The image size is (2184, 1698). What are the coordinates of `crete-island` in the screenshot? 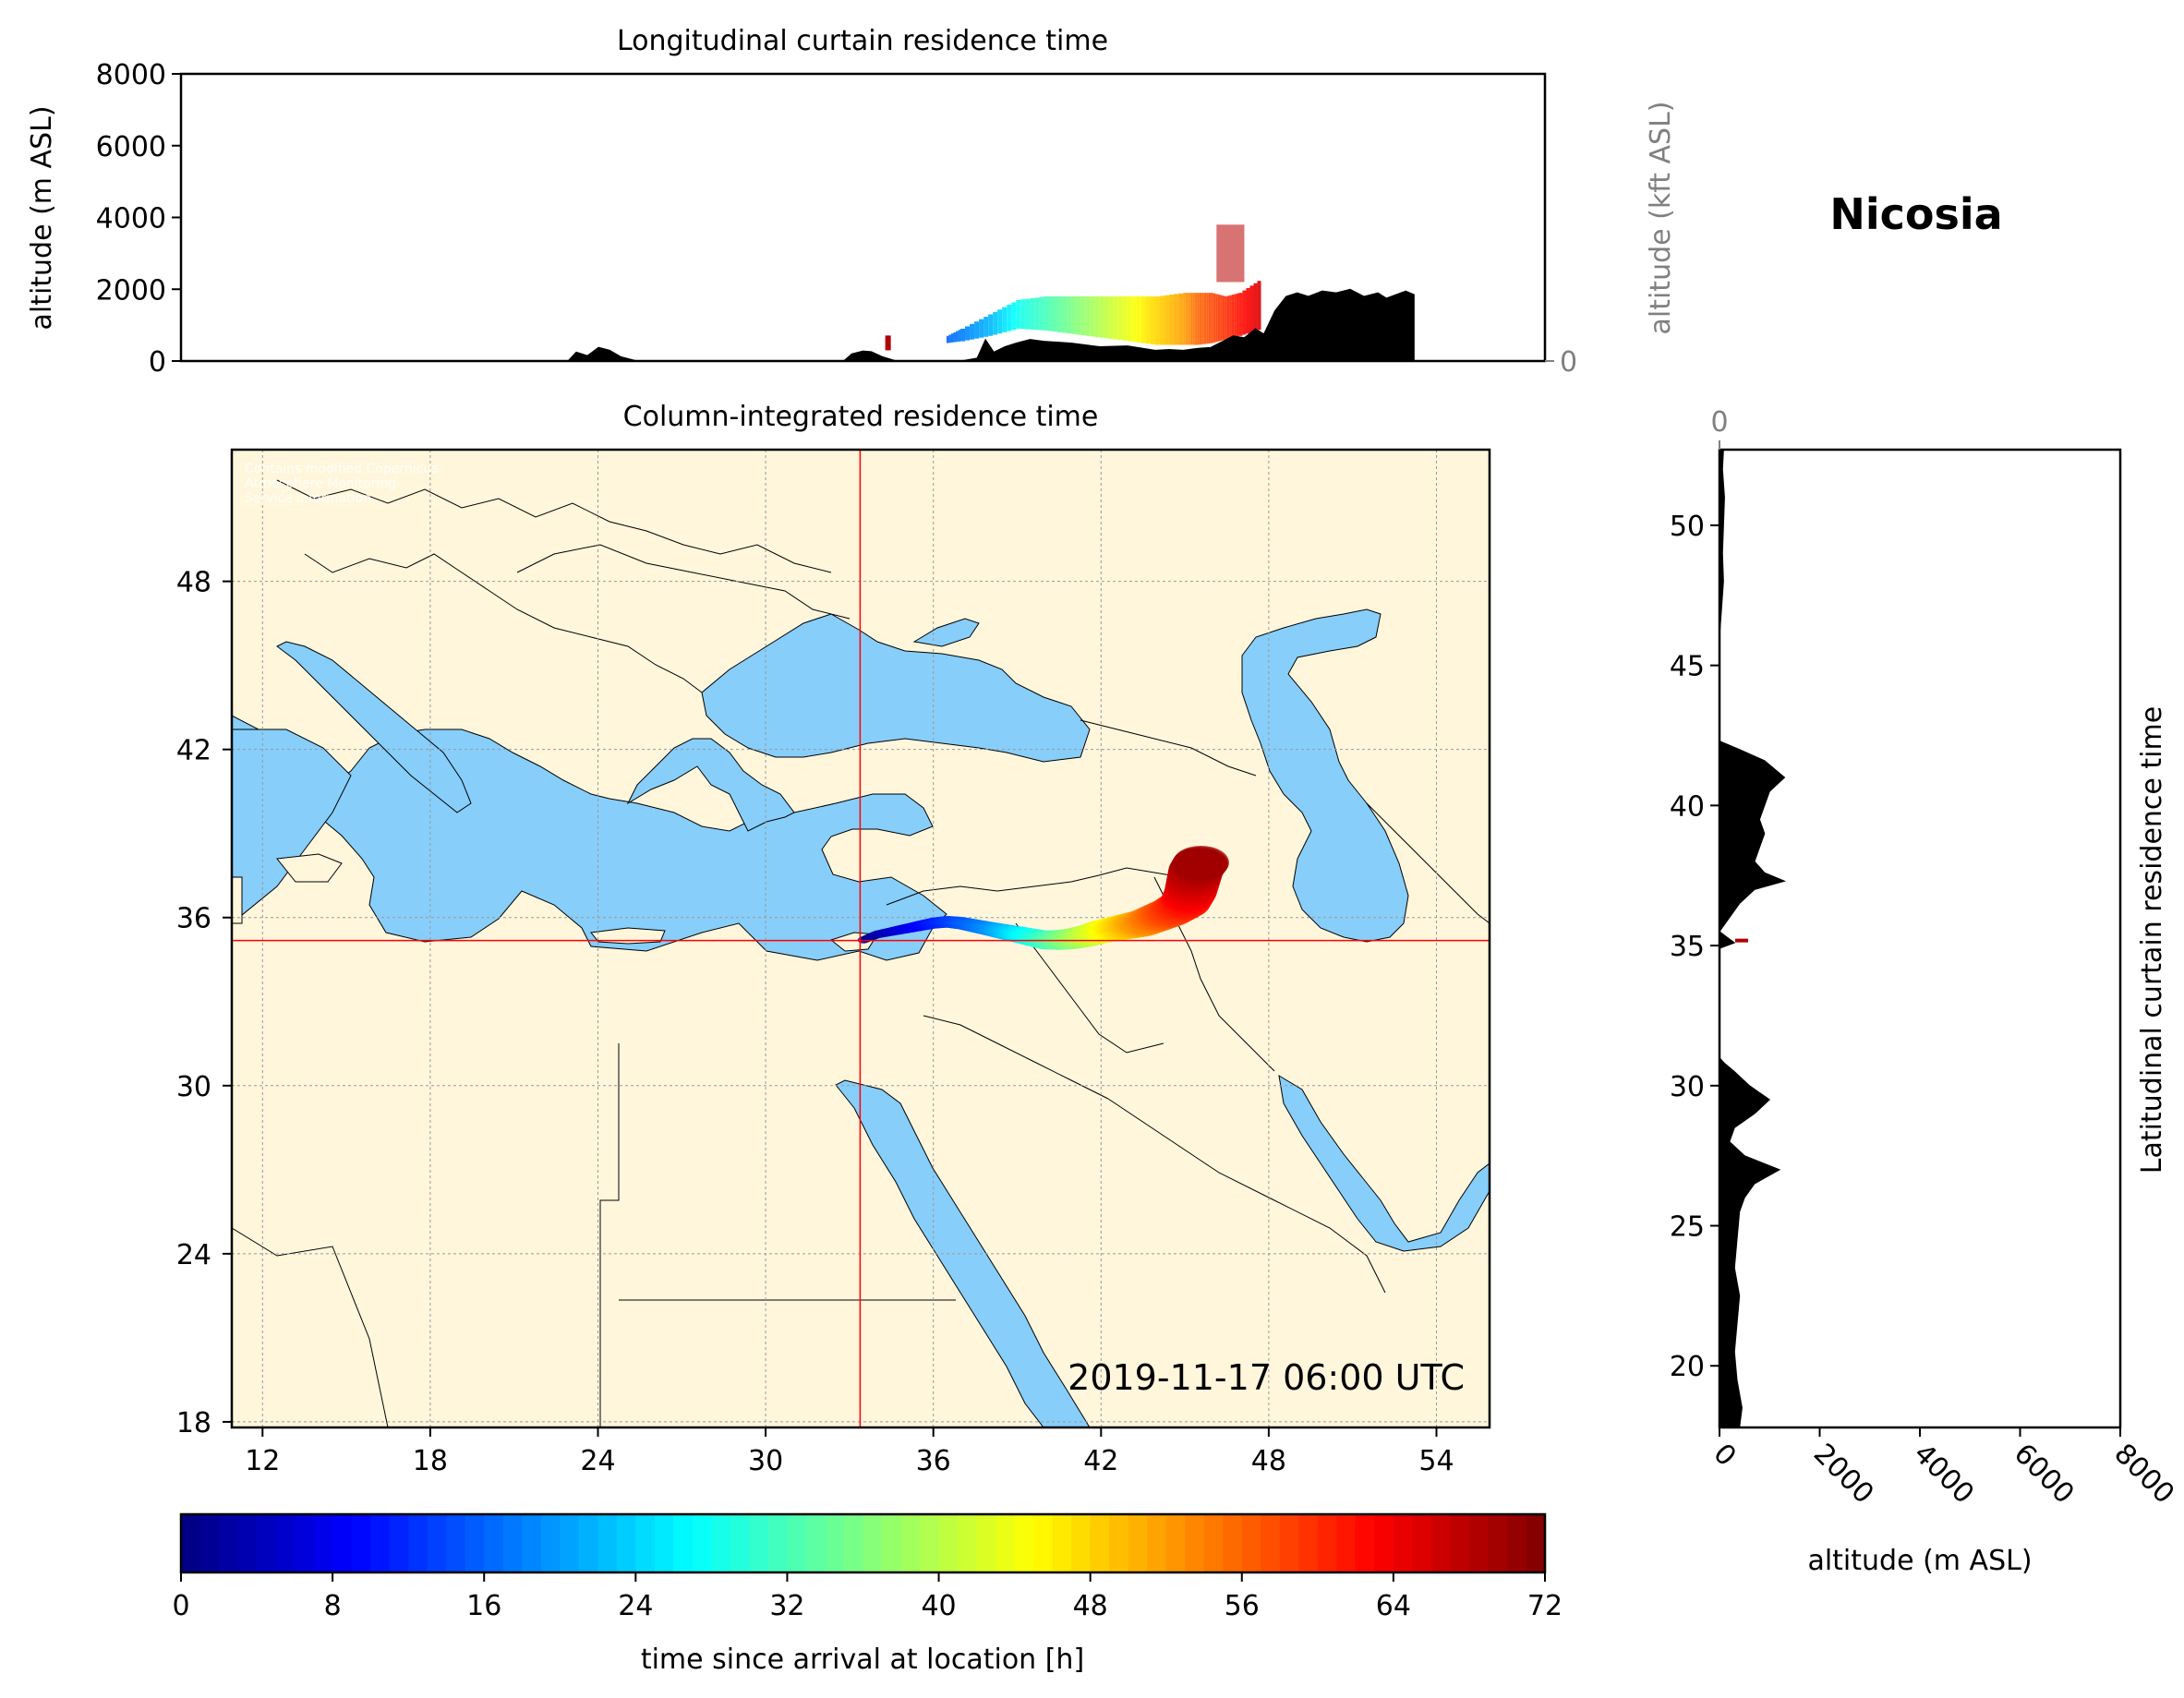 It's located at (628, 936).